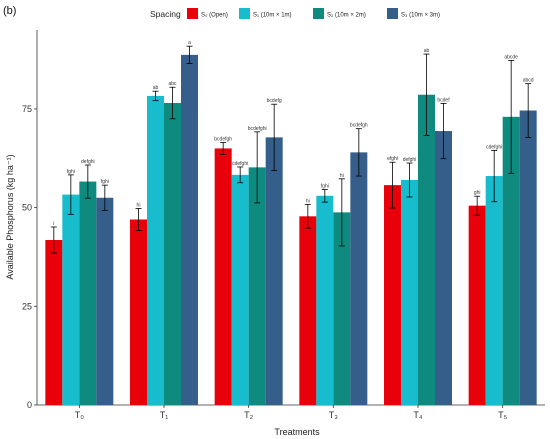  What do you see at coordinates (274, 101) in the screenshot?
I see `significance-letter: bcdefg` at bounding box center [274, 101].